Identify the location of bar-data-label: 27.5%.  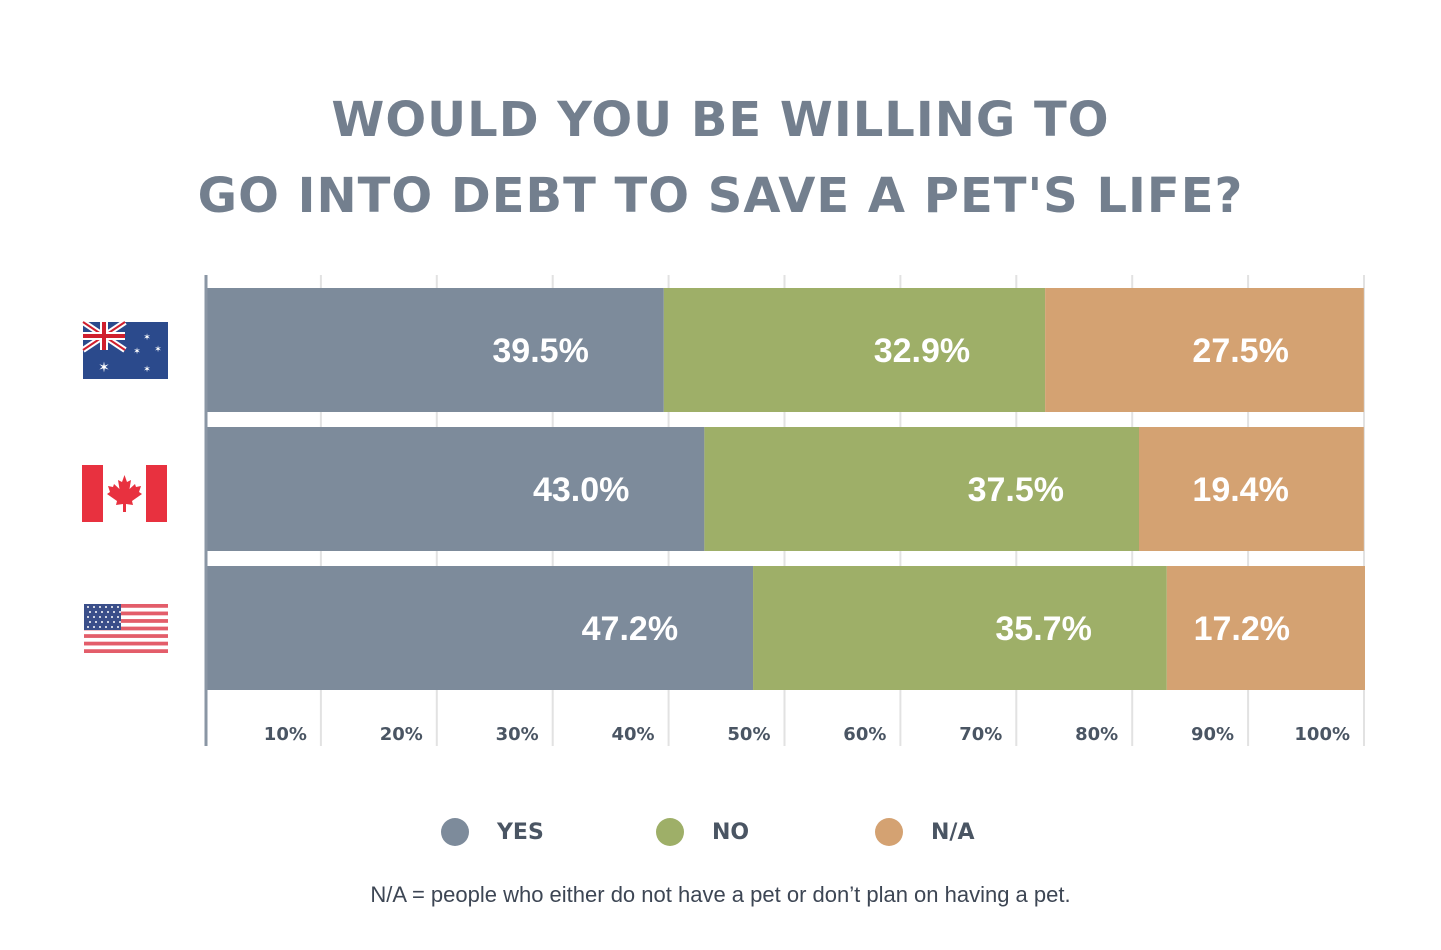
(1240, 351).